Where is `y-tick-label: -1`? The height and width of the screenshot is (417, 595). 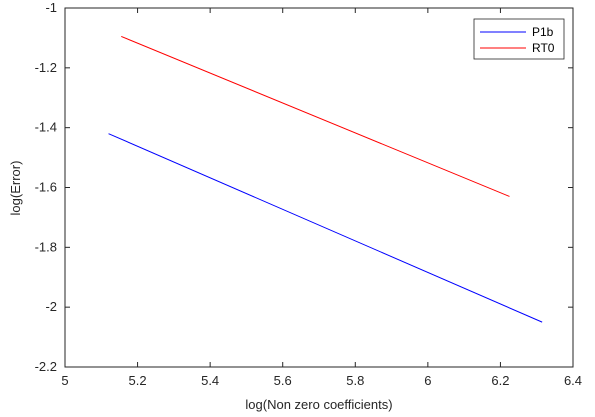 y-tick-label: -1 is located at coordinates (51, 7).